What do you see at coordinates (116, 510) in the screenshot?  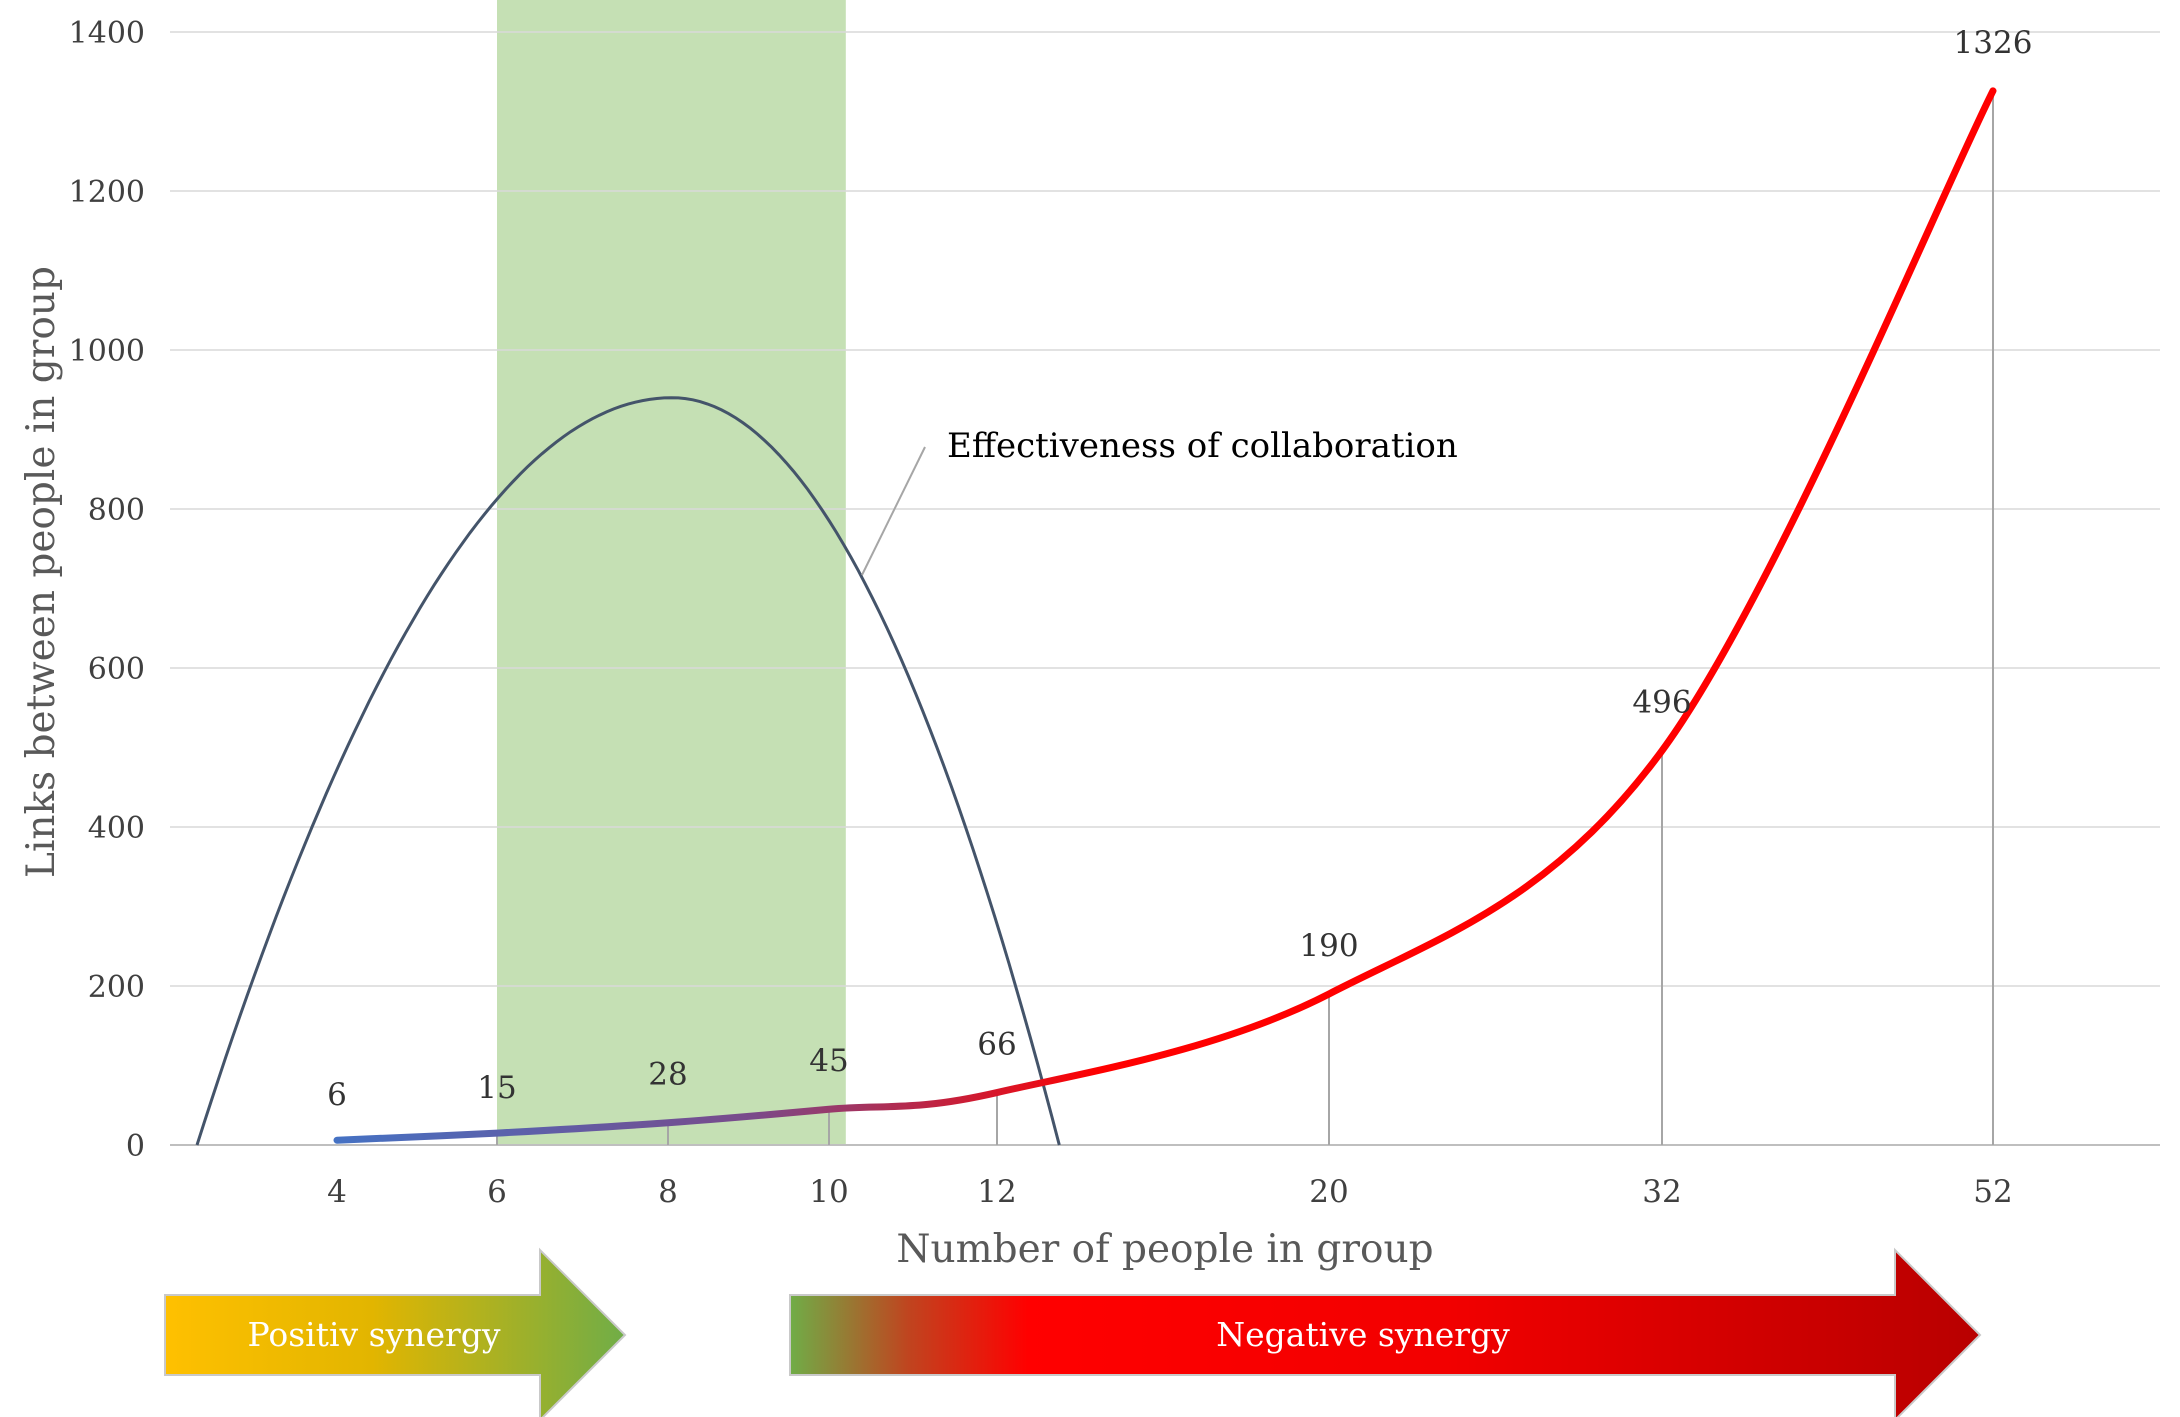 I see `y-tick-label: 800` at bounding box center [116, 510].